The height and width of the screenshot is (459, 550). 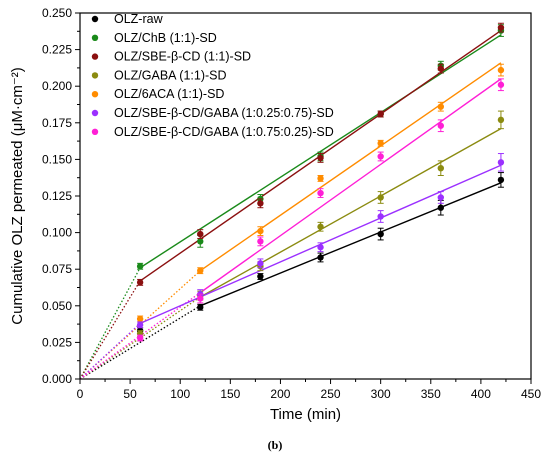 I want to click on y-tick-label: 0.250, so click(x=57, y=13).